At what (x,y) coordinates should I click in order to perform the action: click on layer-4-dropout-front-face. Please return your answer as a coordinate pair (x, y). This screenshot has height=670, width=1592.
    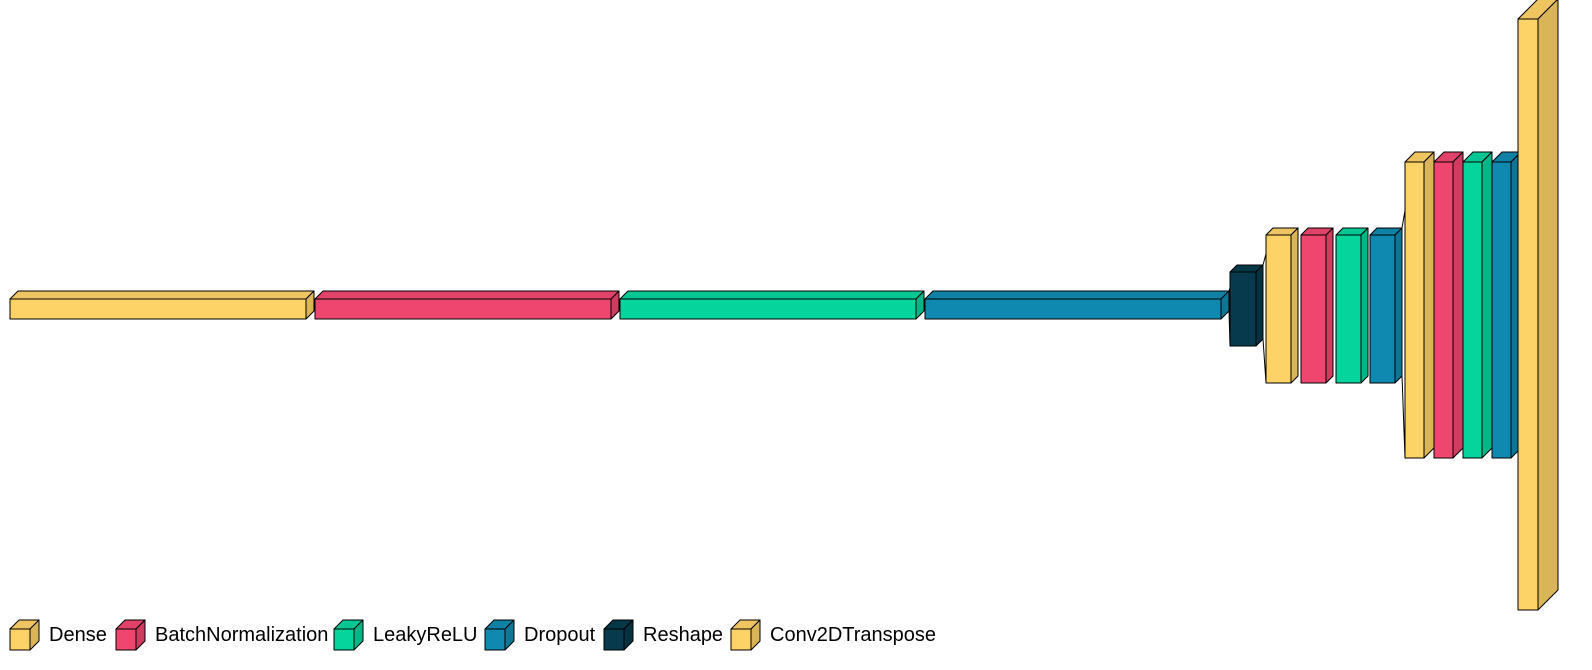
    Looking at the image, I should click on (1073, 309).